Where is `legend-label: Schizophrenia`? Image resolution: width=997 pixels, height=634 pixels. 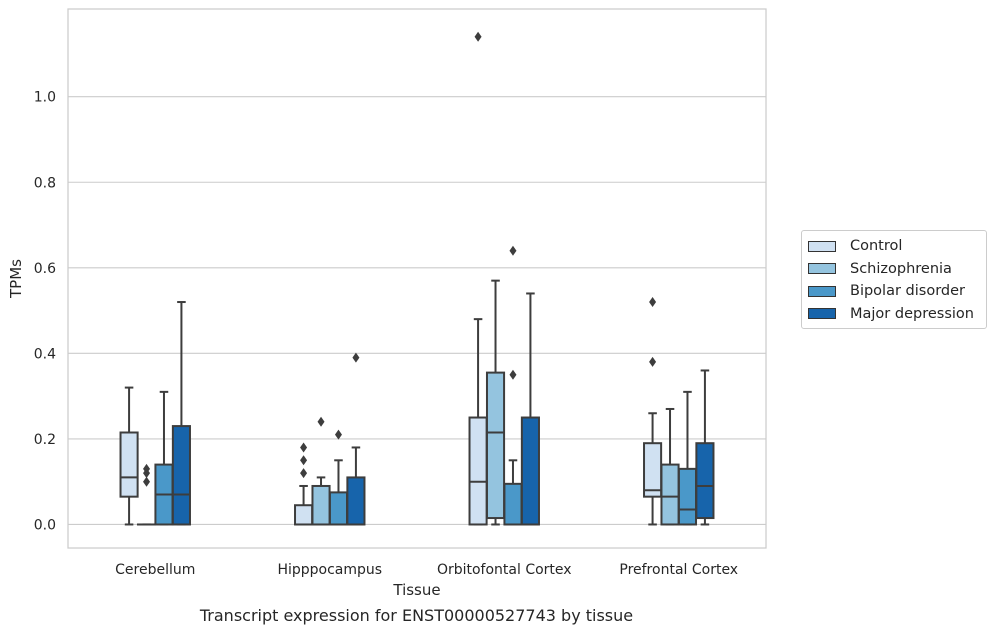 legend-label: Schizophrenia is located at coordinates (901, 268).